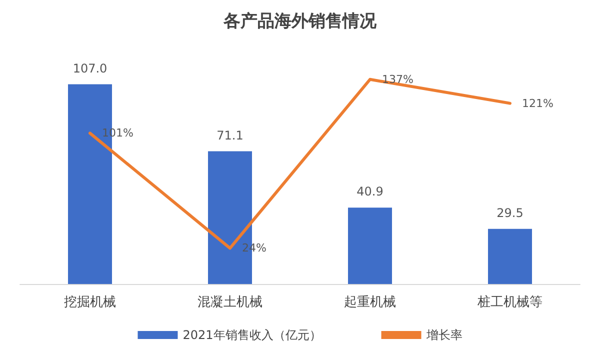  I want to click on data-label: 107.0, so click(90, 68).